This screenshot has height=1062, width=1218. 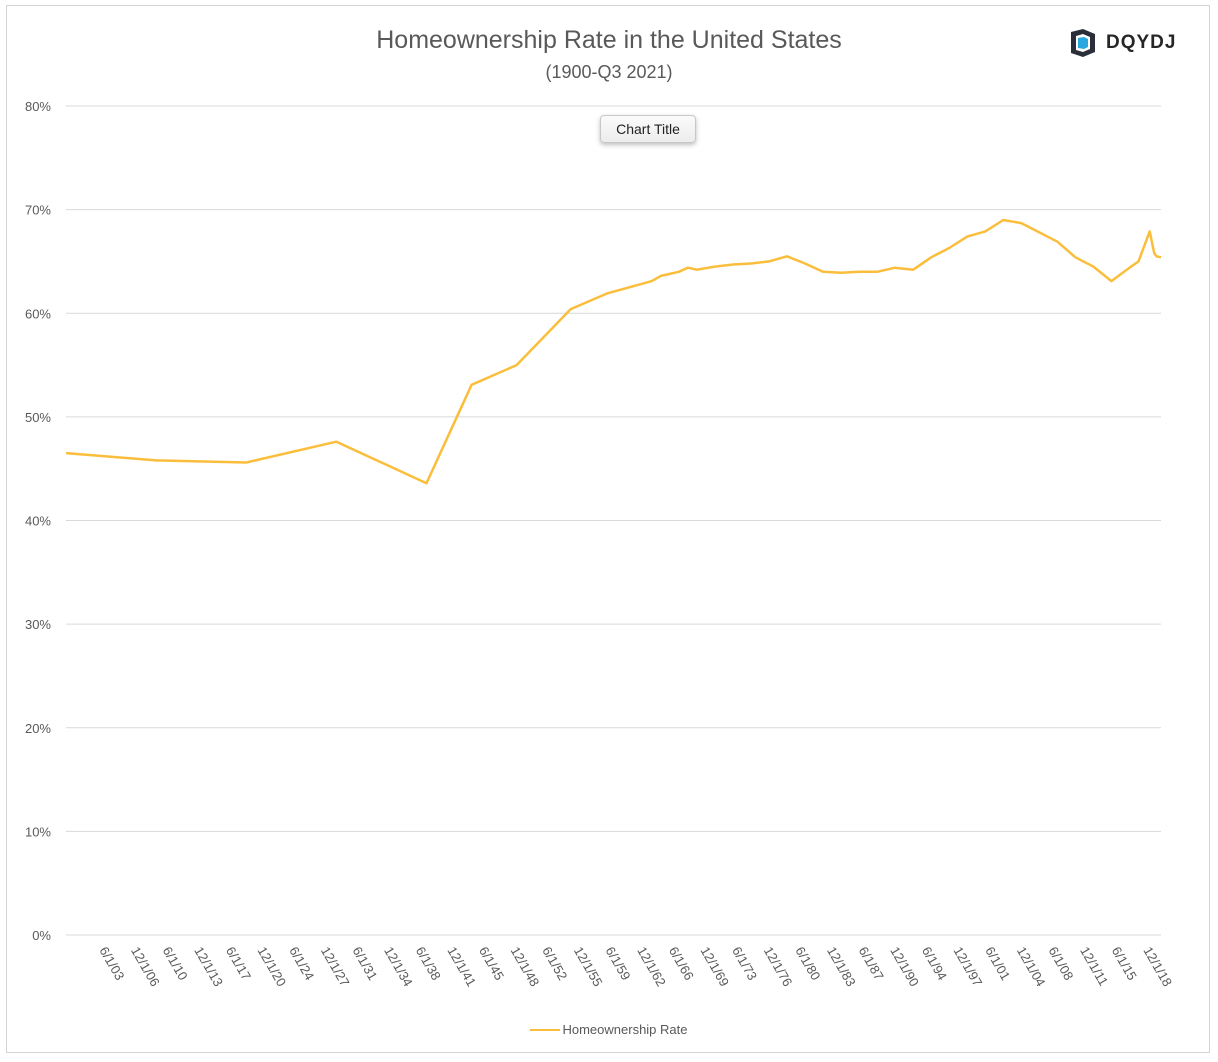 I want to click on y-tick-label: 60%, so click(x=38, y=313).